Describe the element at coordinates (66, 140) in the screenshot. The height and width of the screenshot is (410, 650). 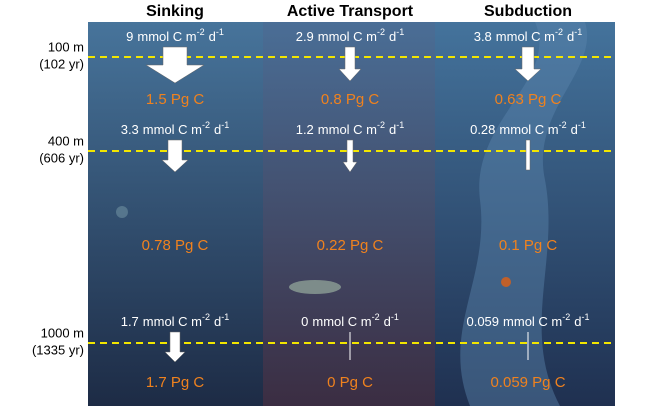
I see `depth-label: 400 m` at that location.